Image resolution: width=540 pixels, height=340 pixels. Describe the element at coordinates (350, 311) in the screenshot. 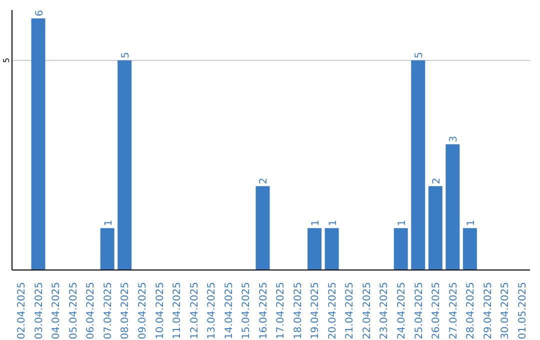

I see `x-tick-label: 21.04.2025` at that location.